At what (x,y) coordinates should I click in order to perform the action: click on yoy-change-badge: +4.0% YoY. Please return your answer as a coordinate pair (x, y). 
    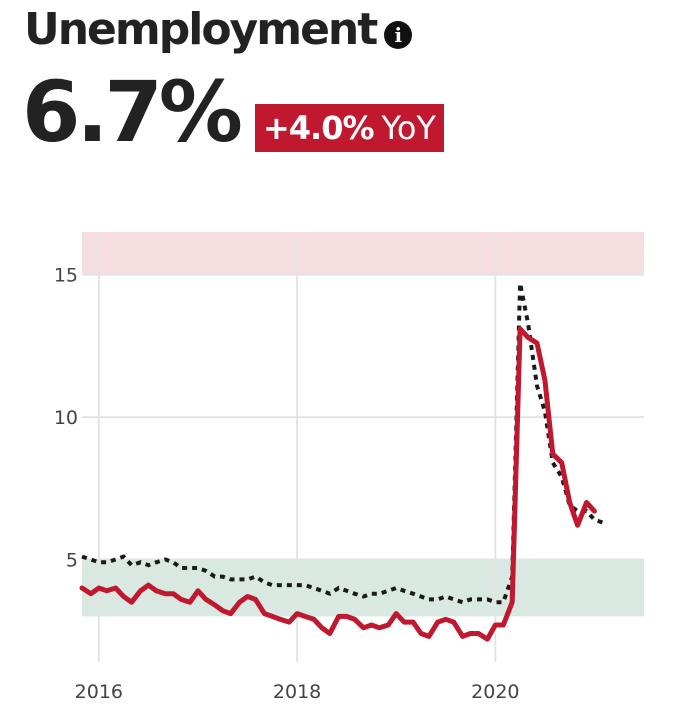
    Looking at the image, I should click on (349, 128).